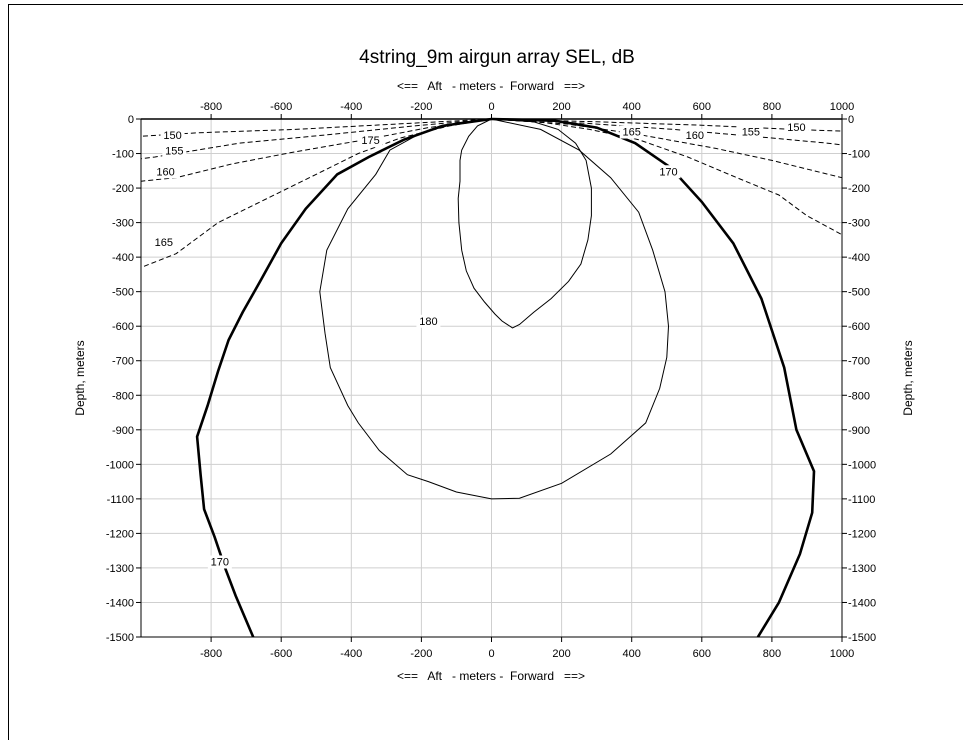 This screenshot has width=965, height=740. What do you see at coordinates (632, 107) in the screenshot?
I see `x-tick-label-top: 400` at bounding box center [632, 107].